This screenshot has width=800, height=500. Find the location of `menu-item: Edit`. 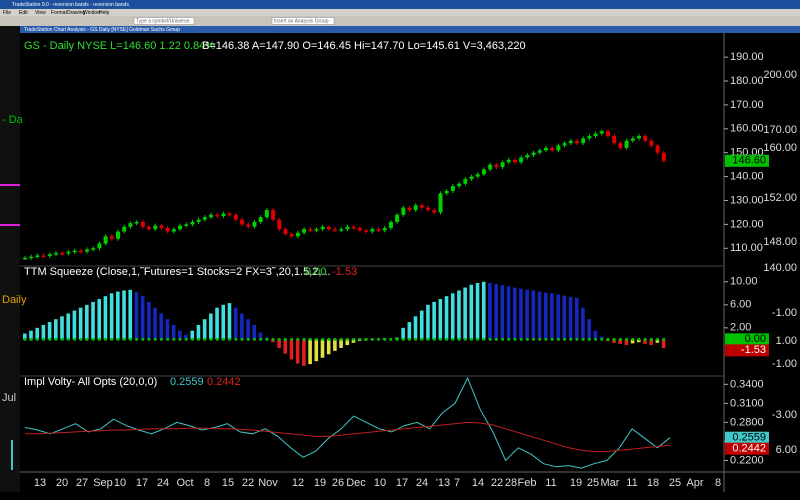

menu-item: Edit is located at coordinates (23, 13).